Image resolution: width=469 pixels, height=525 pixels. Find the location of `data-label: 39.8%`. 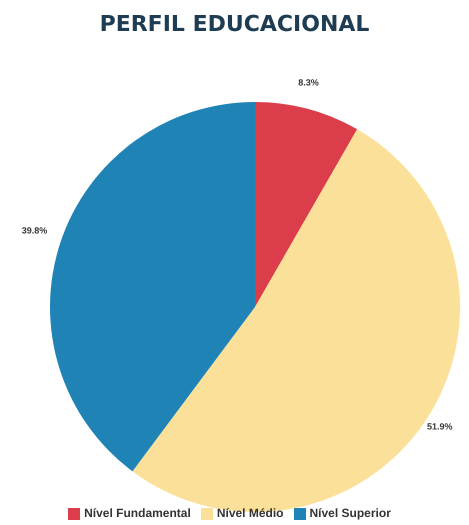

data-label: 39.8% is located at coordinates (35, 231).